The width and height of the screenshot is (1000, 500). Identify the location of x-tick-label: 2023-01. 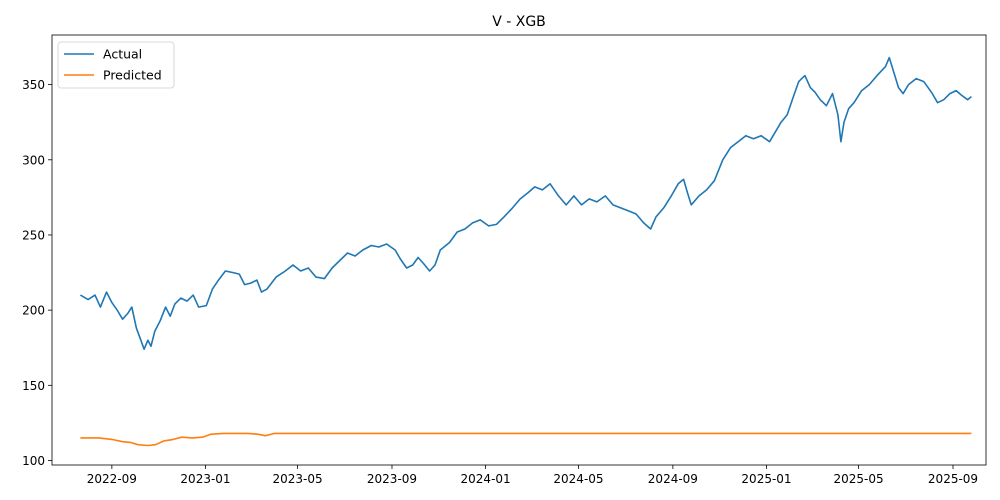
(205, 479).